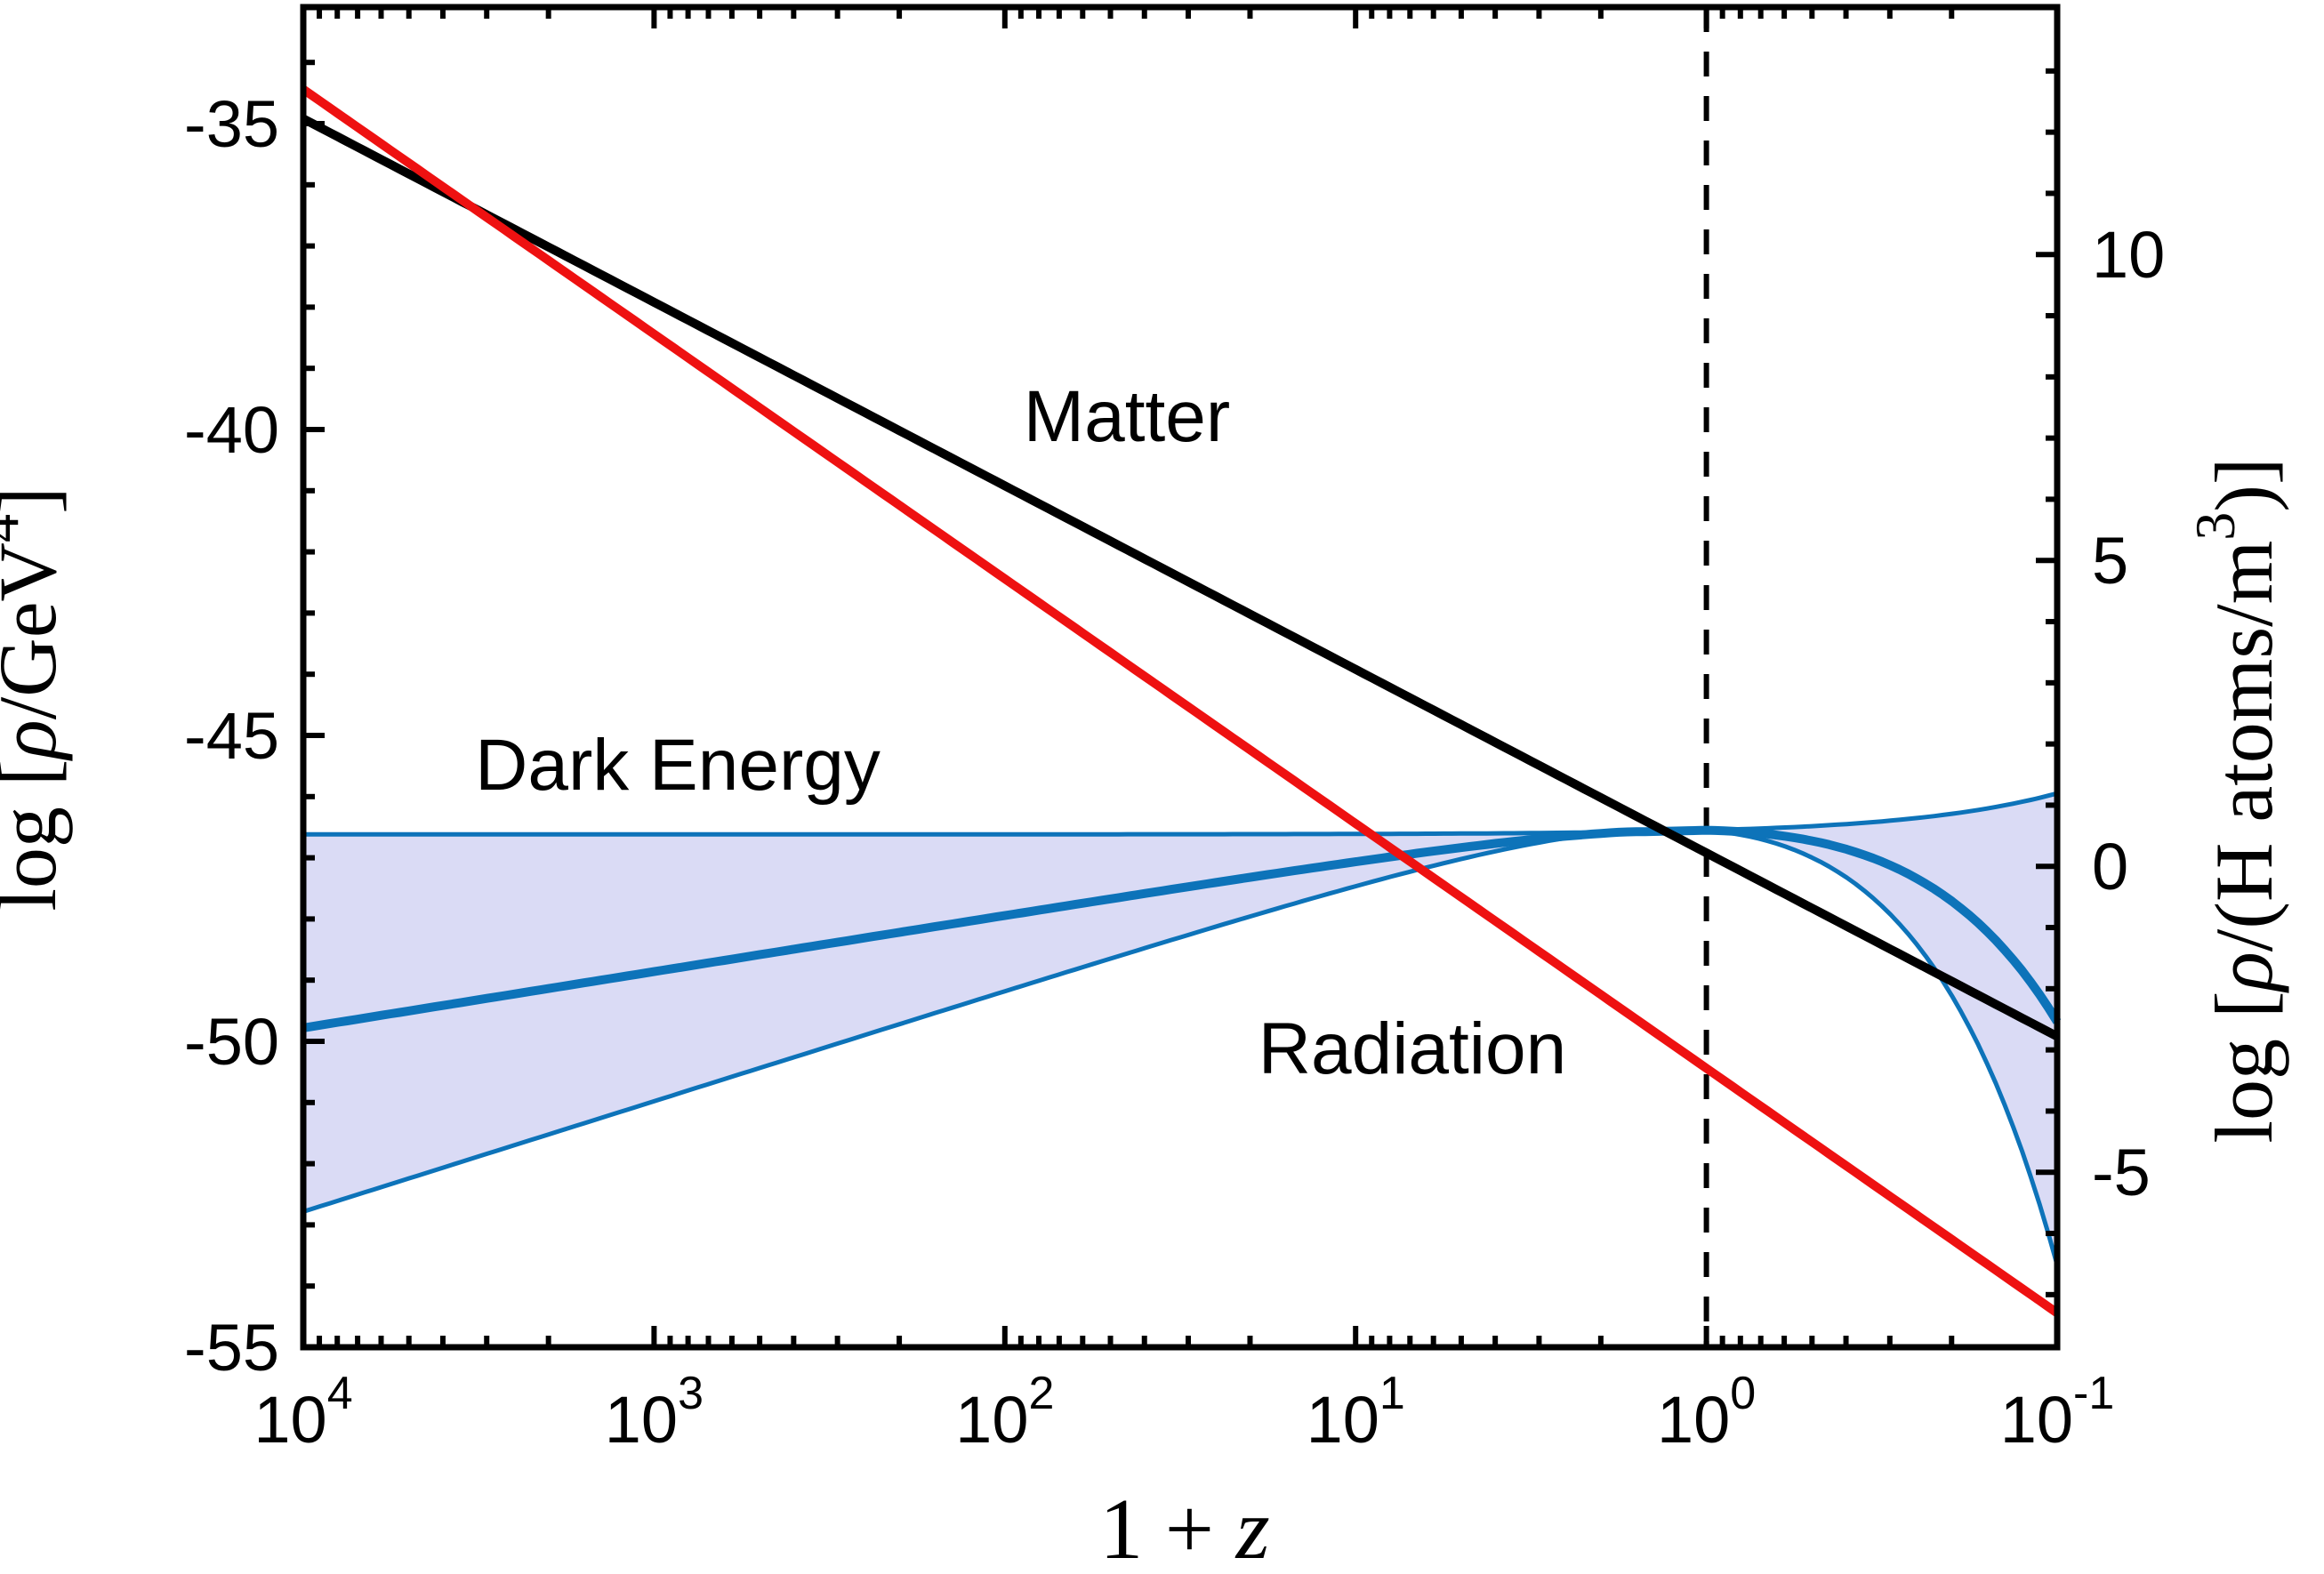 The height and width of the screenshot is (1574, 2324). Describe the element at coordinates (1182, 929) in the screenshot. I see `dark-energy-mid-line` at that location.